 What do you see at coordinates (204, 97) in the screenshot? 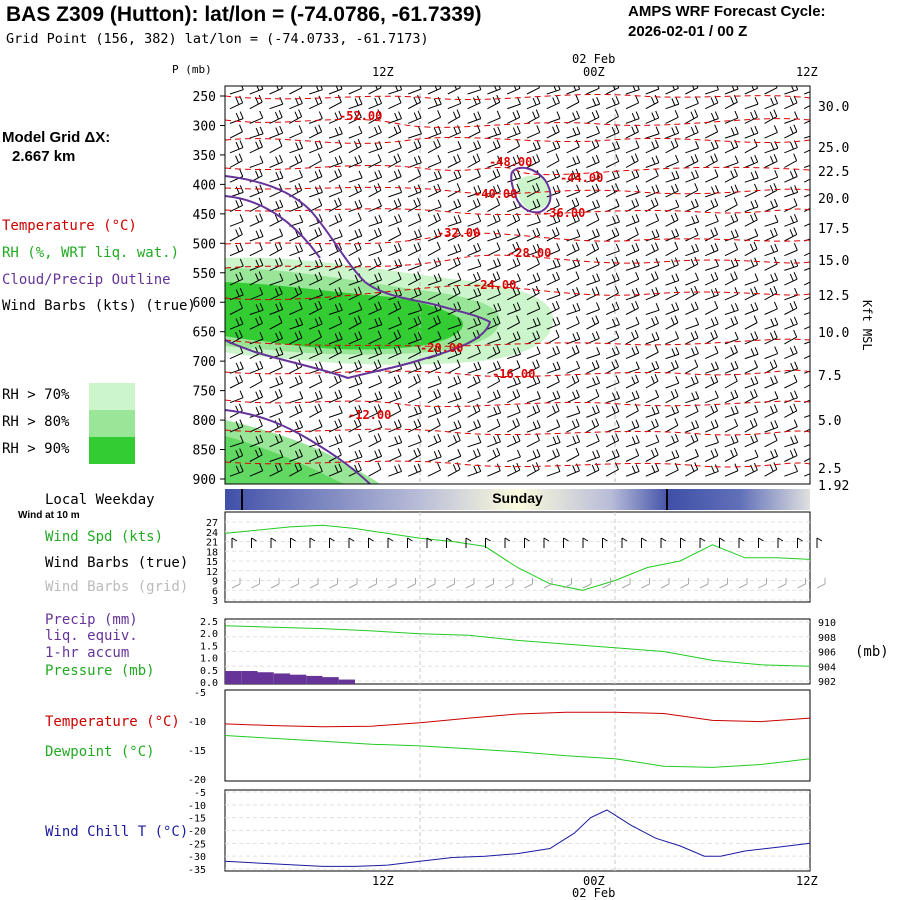
I see `pressure-tick-label: 250` at bounding box center [204, 97].